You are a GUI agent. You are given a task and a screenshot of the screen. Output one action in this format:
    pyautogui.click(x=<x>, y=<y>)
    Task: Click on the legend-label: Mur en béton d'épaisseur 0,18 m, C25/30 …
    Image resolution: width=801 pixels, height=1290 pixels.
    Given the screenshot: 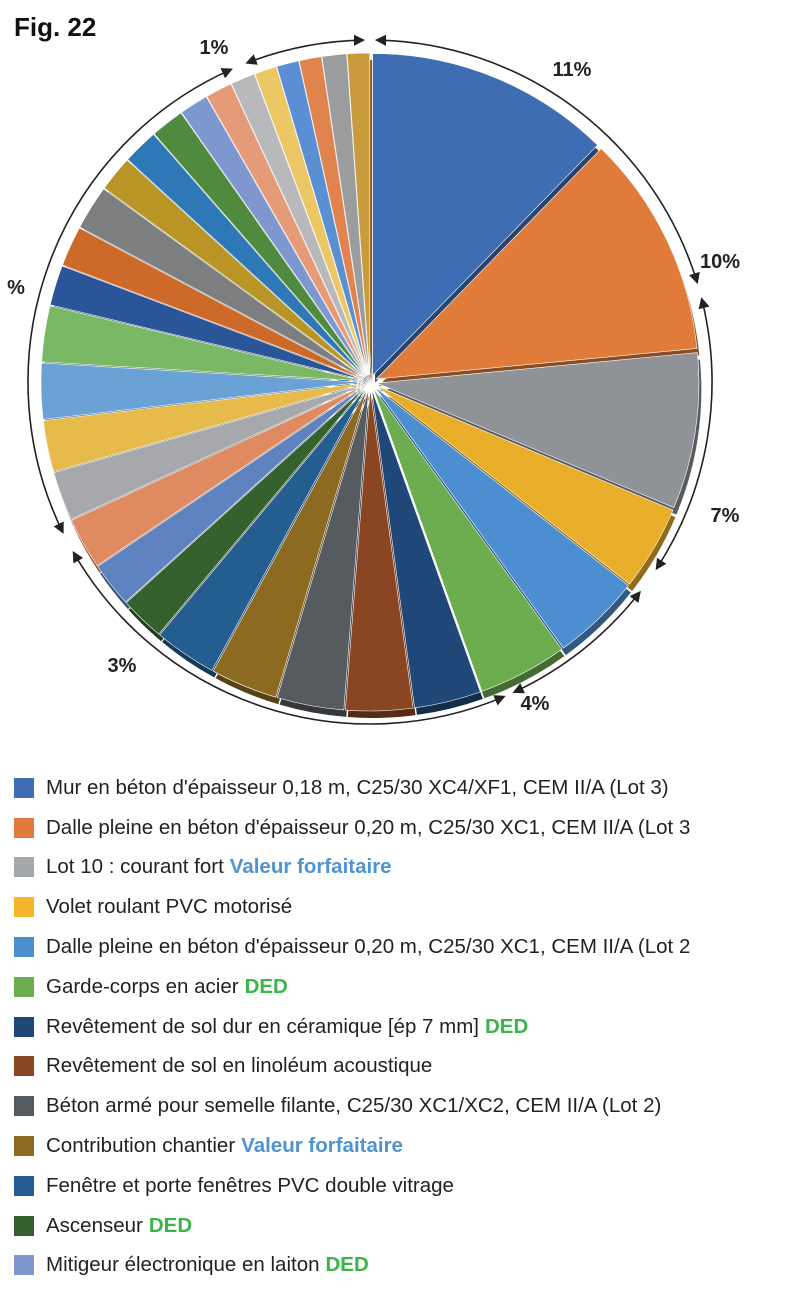 What is the action you would take?
    pyautogui.click(x=357, y=787)
    